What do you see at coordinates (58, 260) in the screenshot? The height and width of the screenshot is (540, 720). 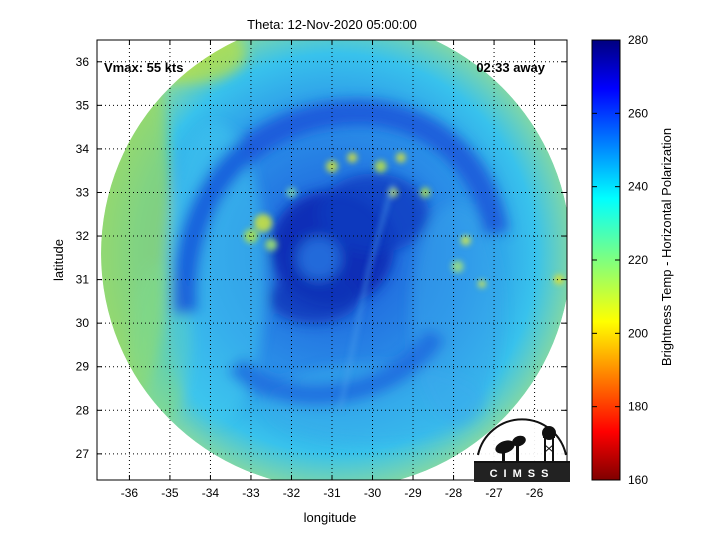 I see `y-axis-label: latitude` at bounding box center [58, 260].